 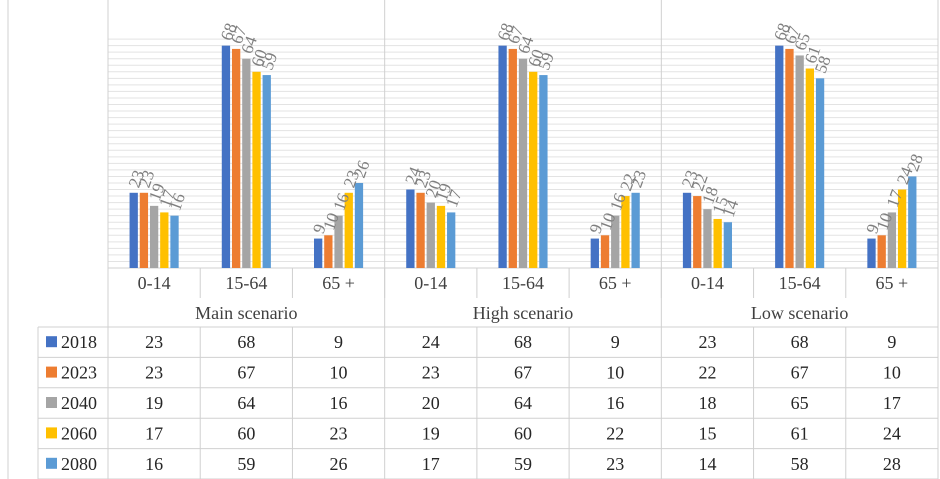 I want to click on bar-2018-main-scenario-65 +, so click(x=318, y=253).